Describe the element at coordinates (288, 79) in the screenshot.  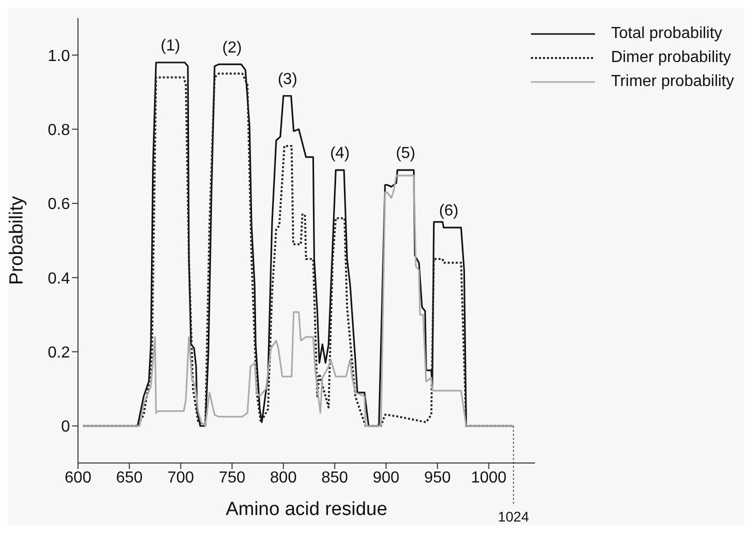
I see `annotation: (3)` at that location.